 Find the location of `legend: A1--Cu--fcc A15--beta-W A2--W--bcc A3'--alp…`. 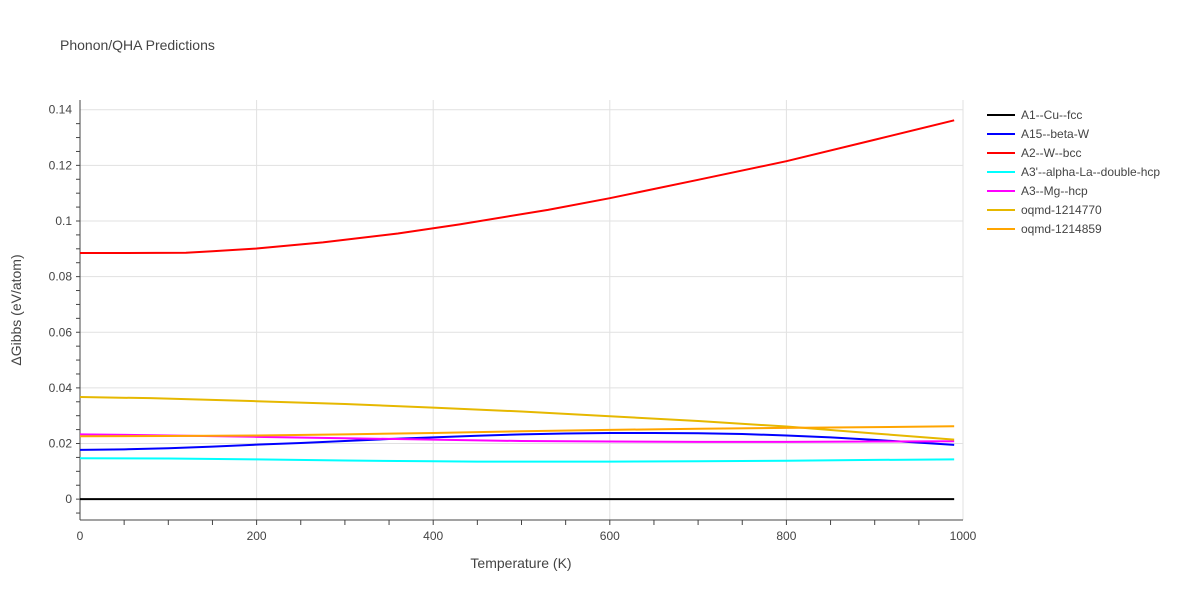

legend: A1--Cu--fcc A15--beta-W A2--W--bcc A3'--alp… is located at coordinates (1073, 172).